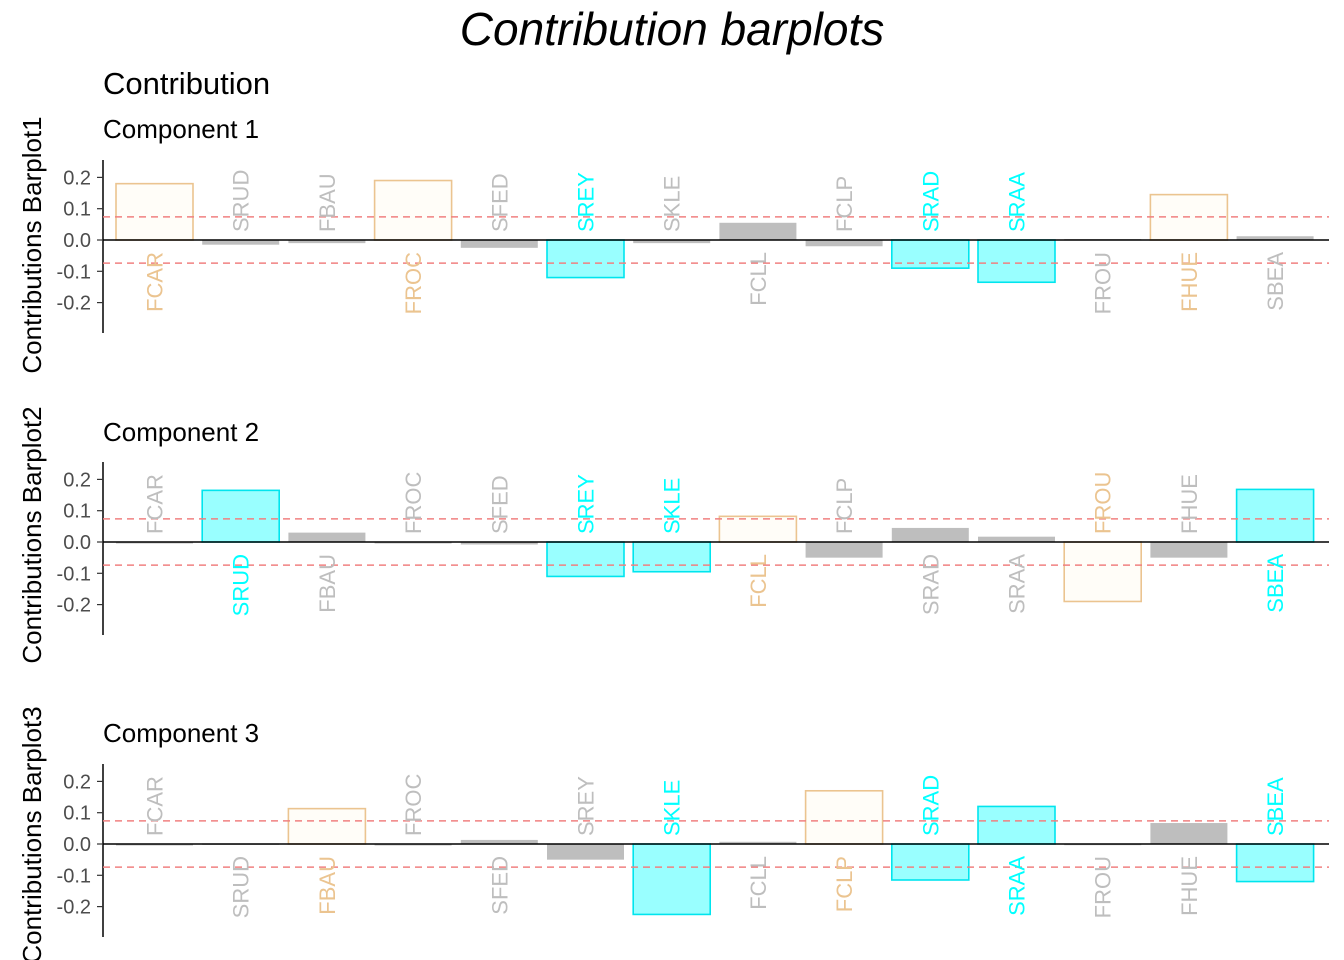  Describe the element at coordinates (187, 83) in the screenshot. I see `chart-subtitle: Contribution` at that location.